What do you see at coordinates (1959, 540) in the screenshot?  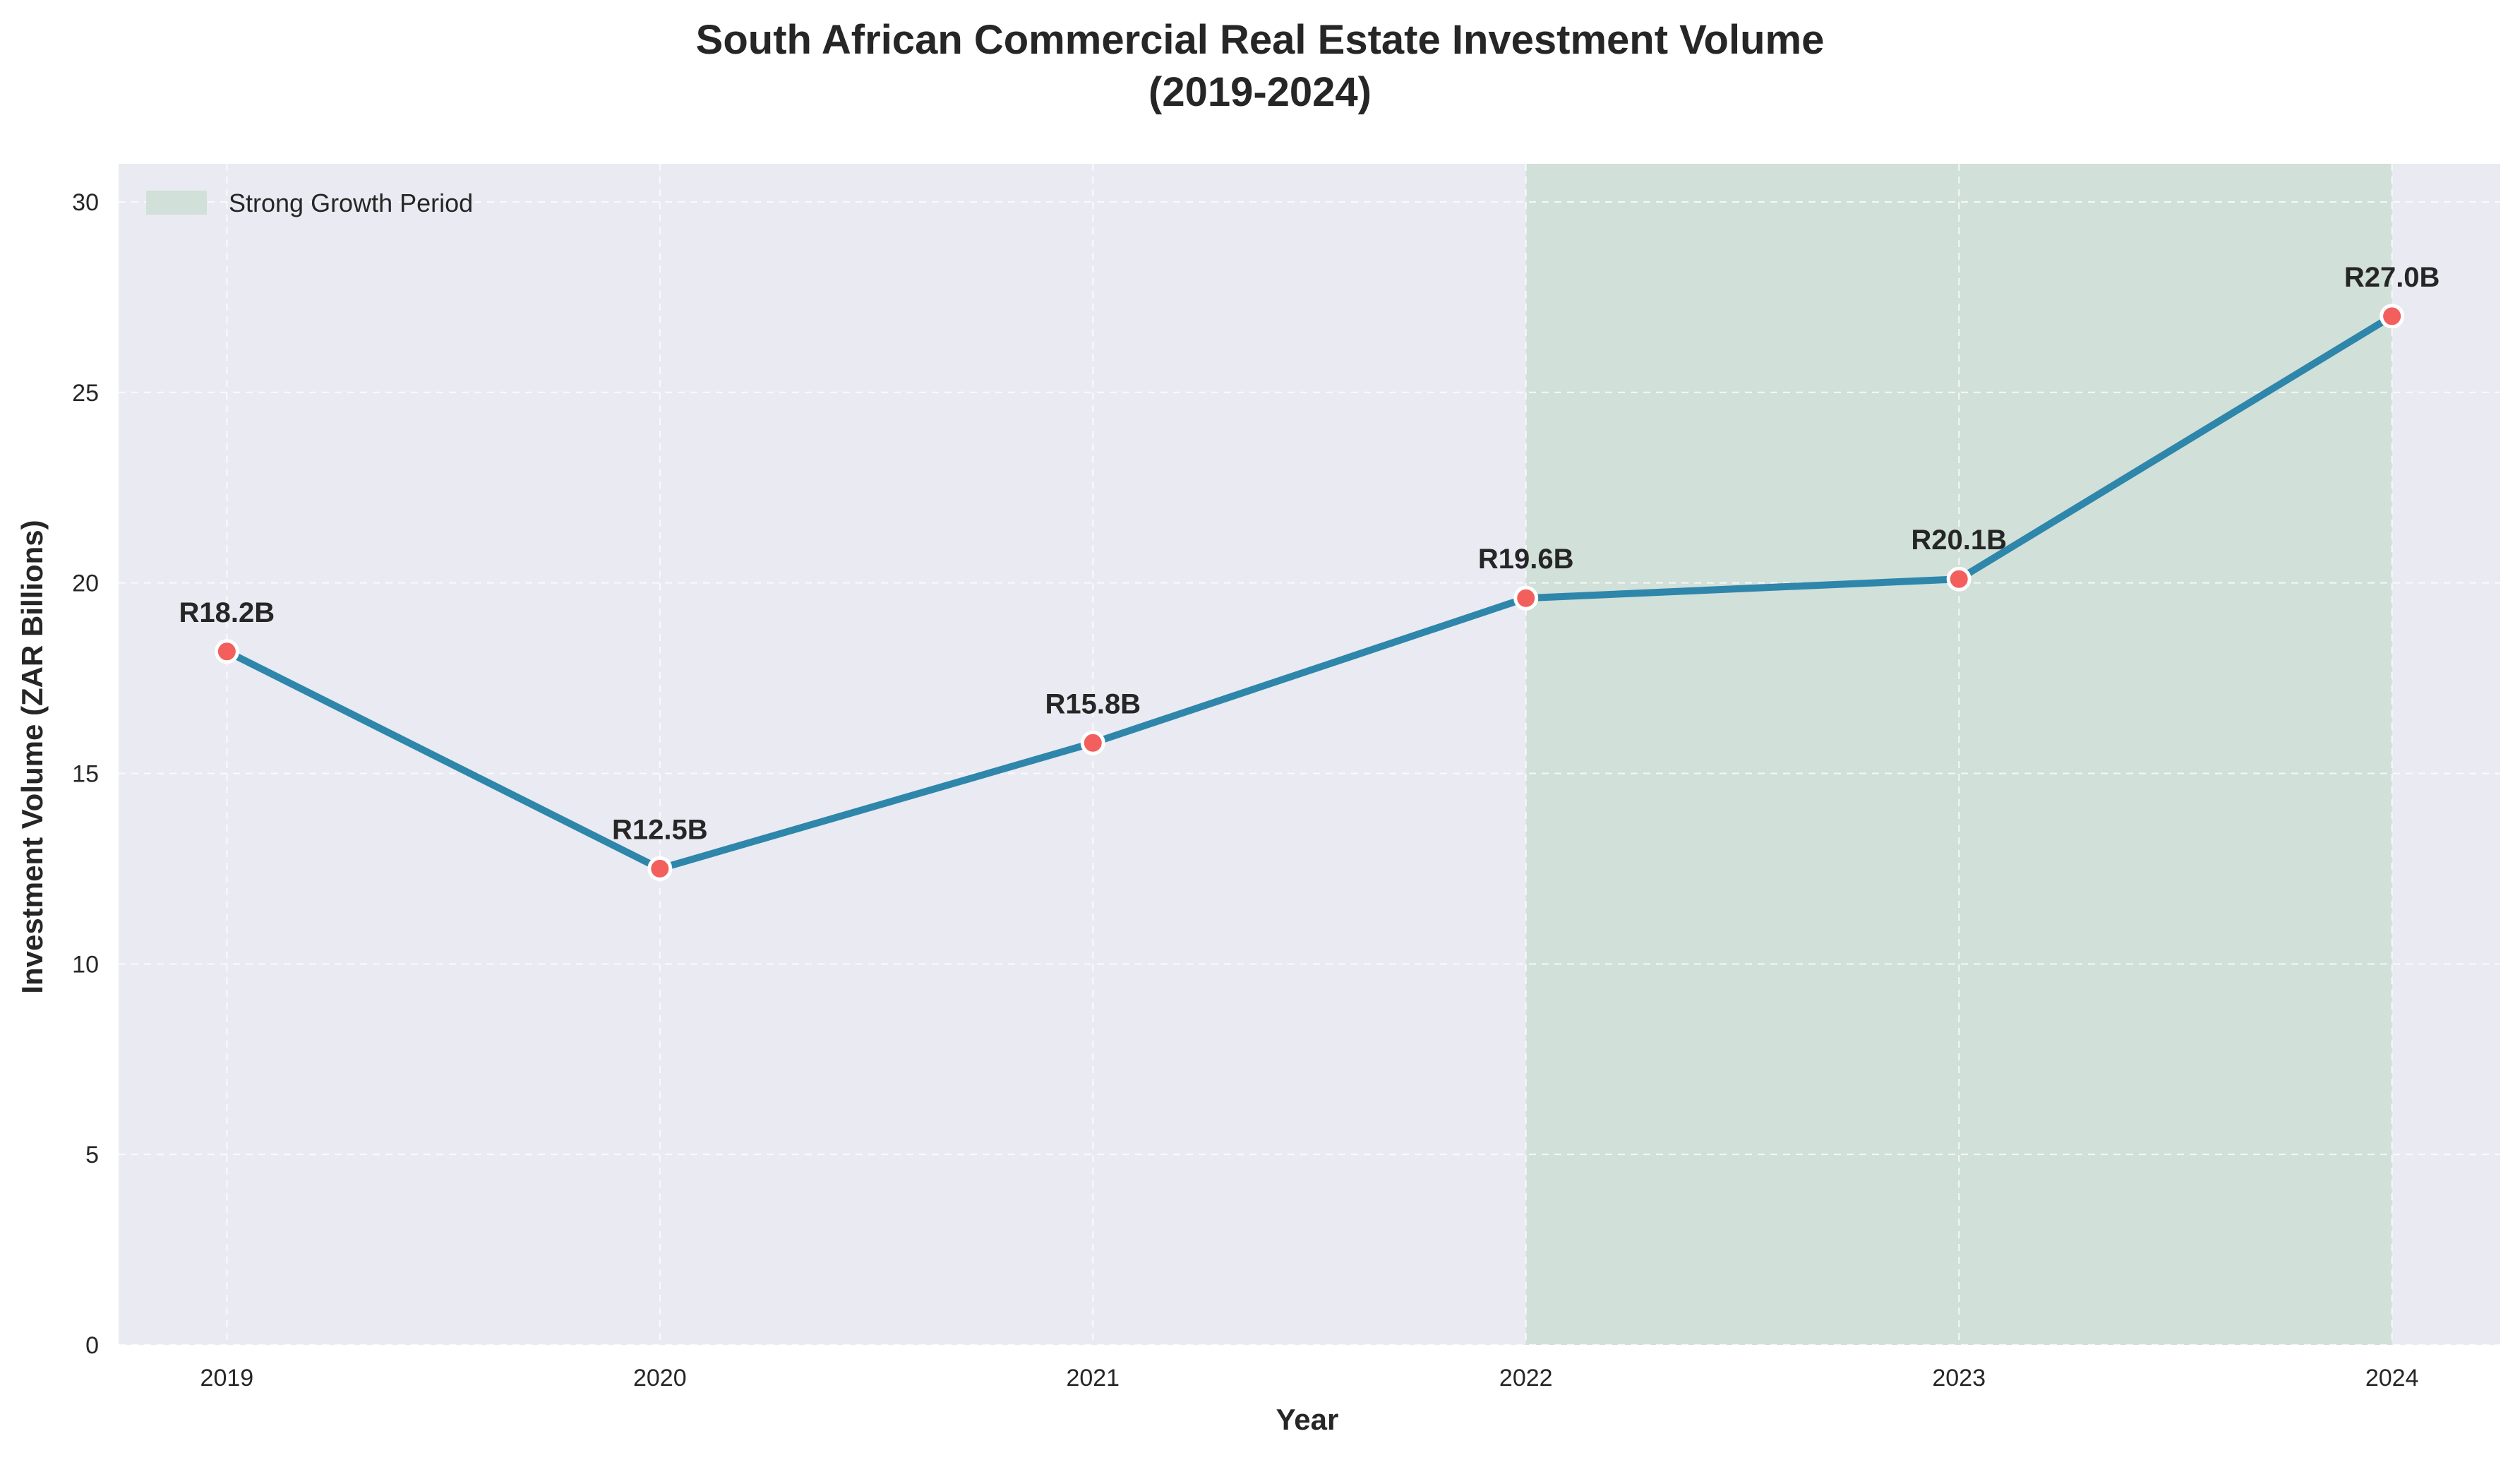 I see `data-label-2023: R20.1B` at bounding box center [1959, 540].